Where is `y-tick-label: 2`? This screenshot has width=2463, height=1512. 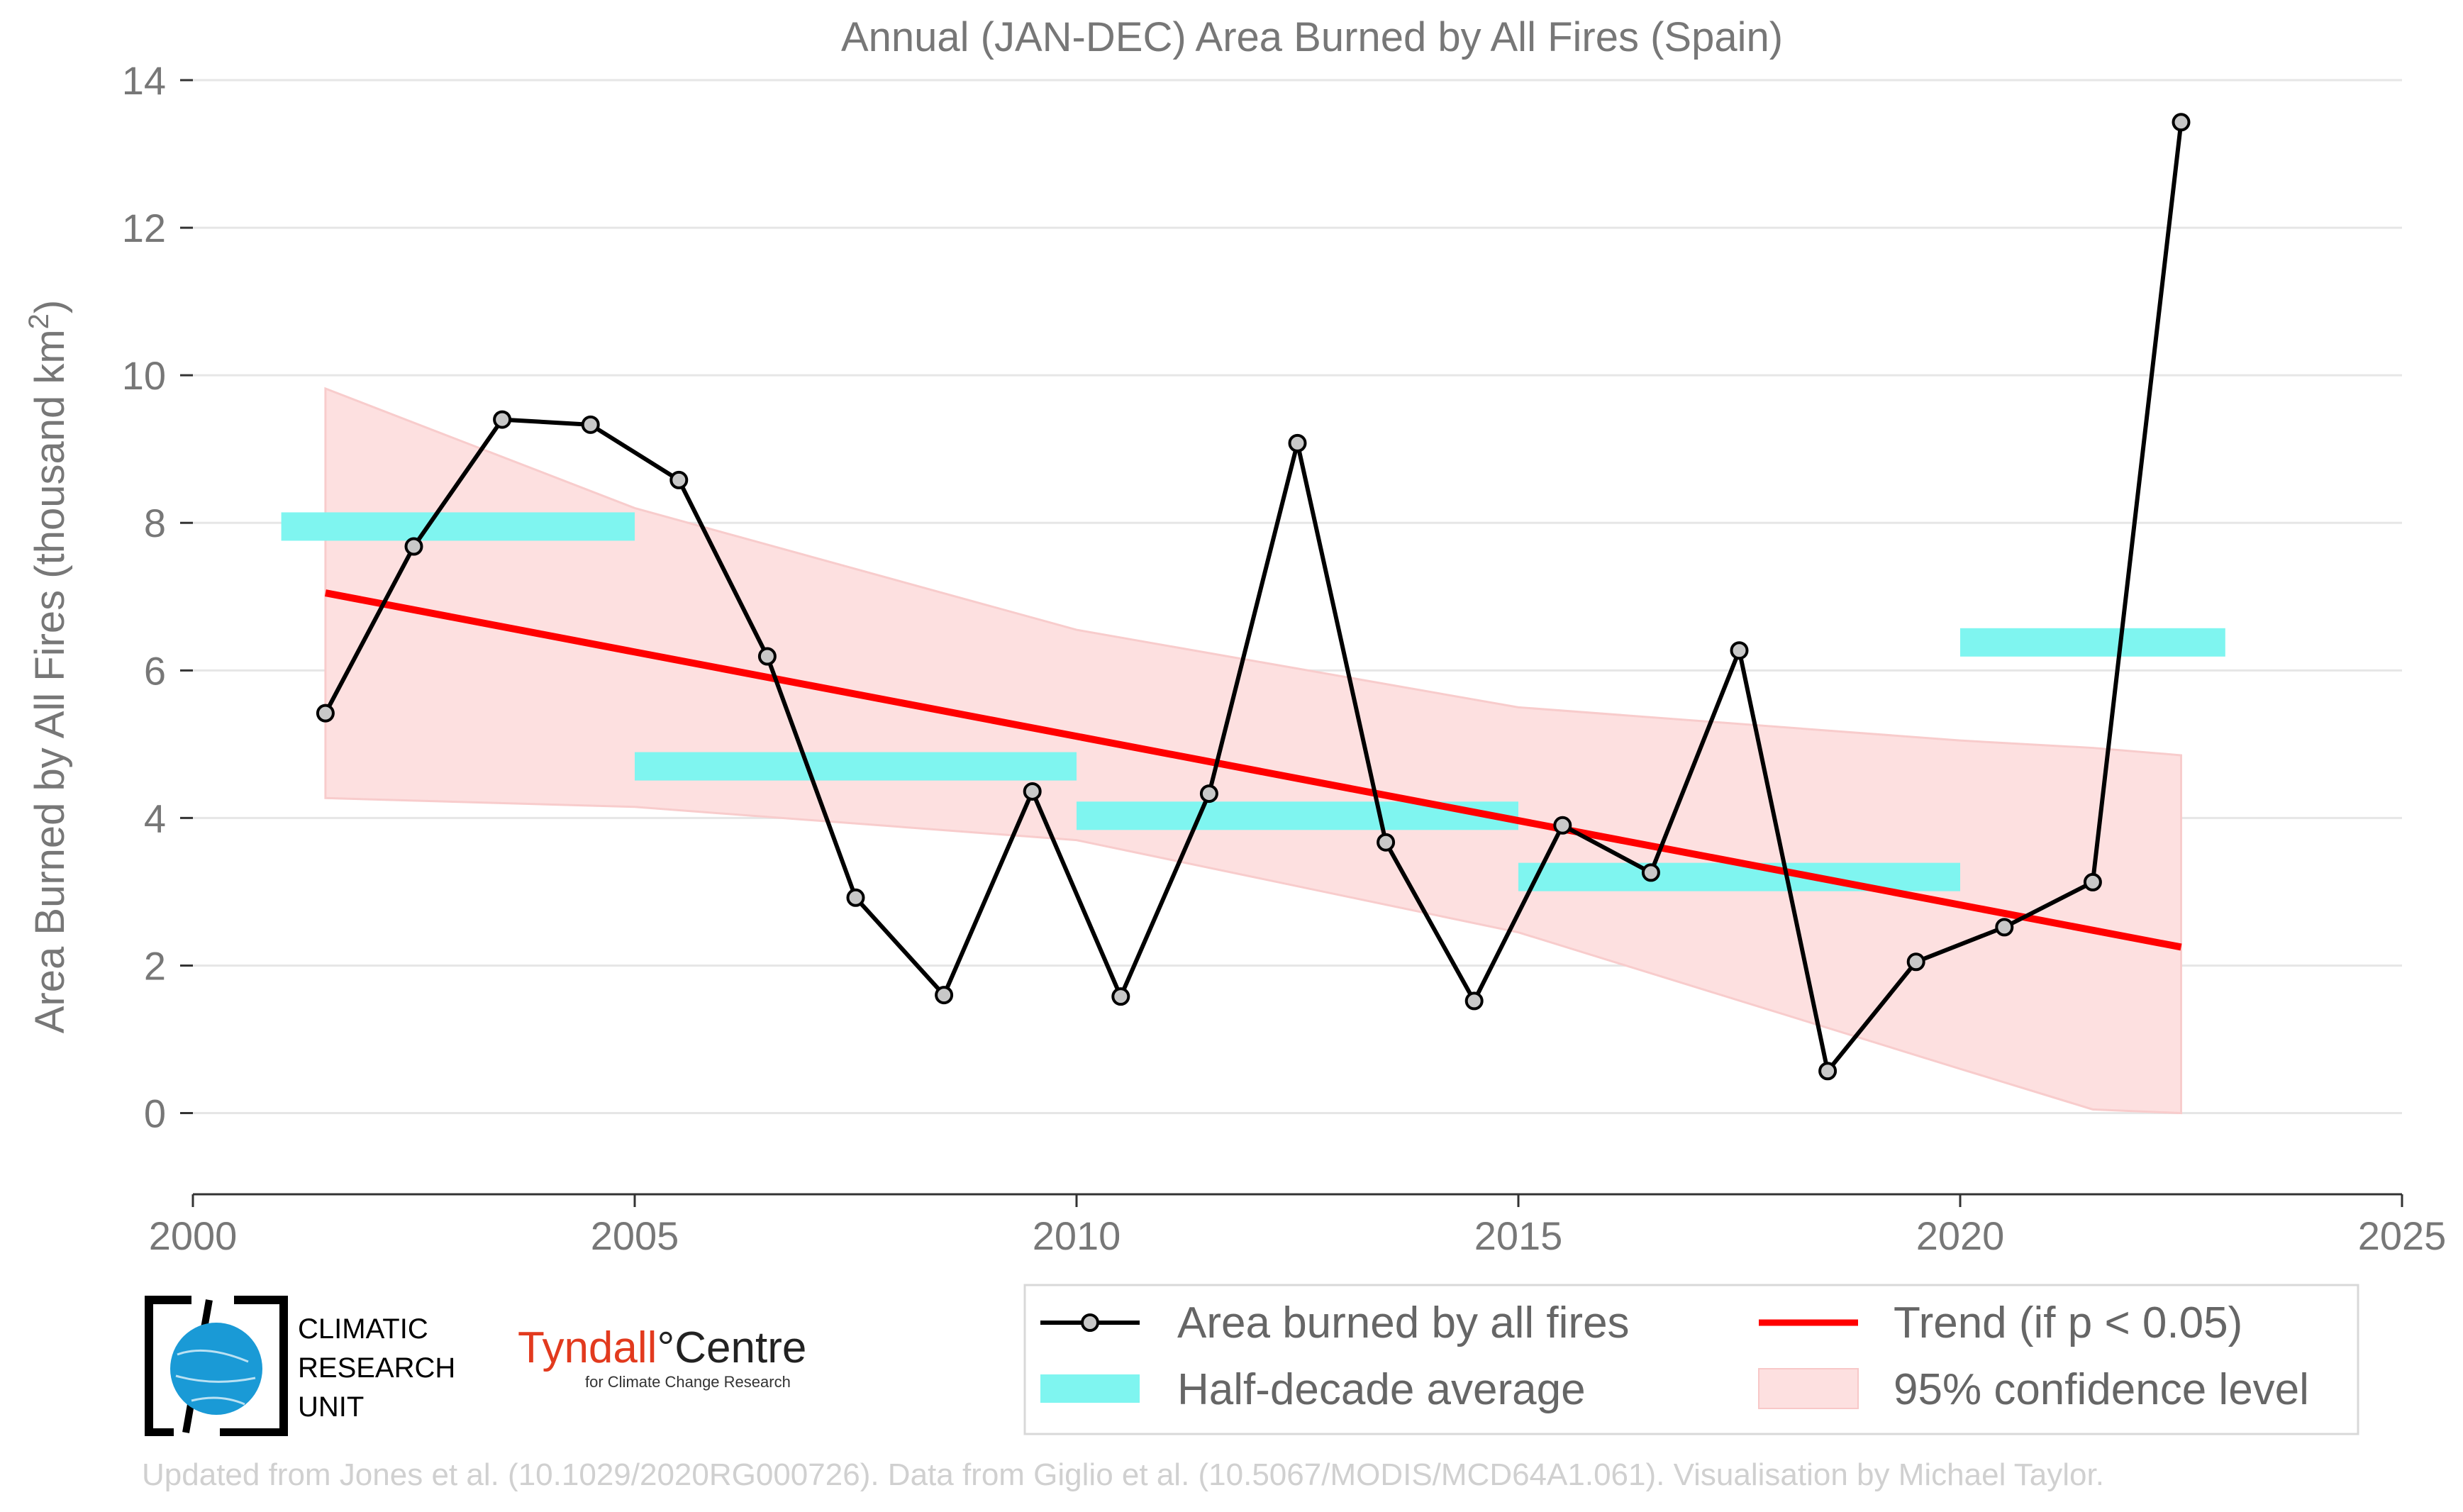 y-tick-label: 2 is located at coordinates (155, 965).